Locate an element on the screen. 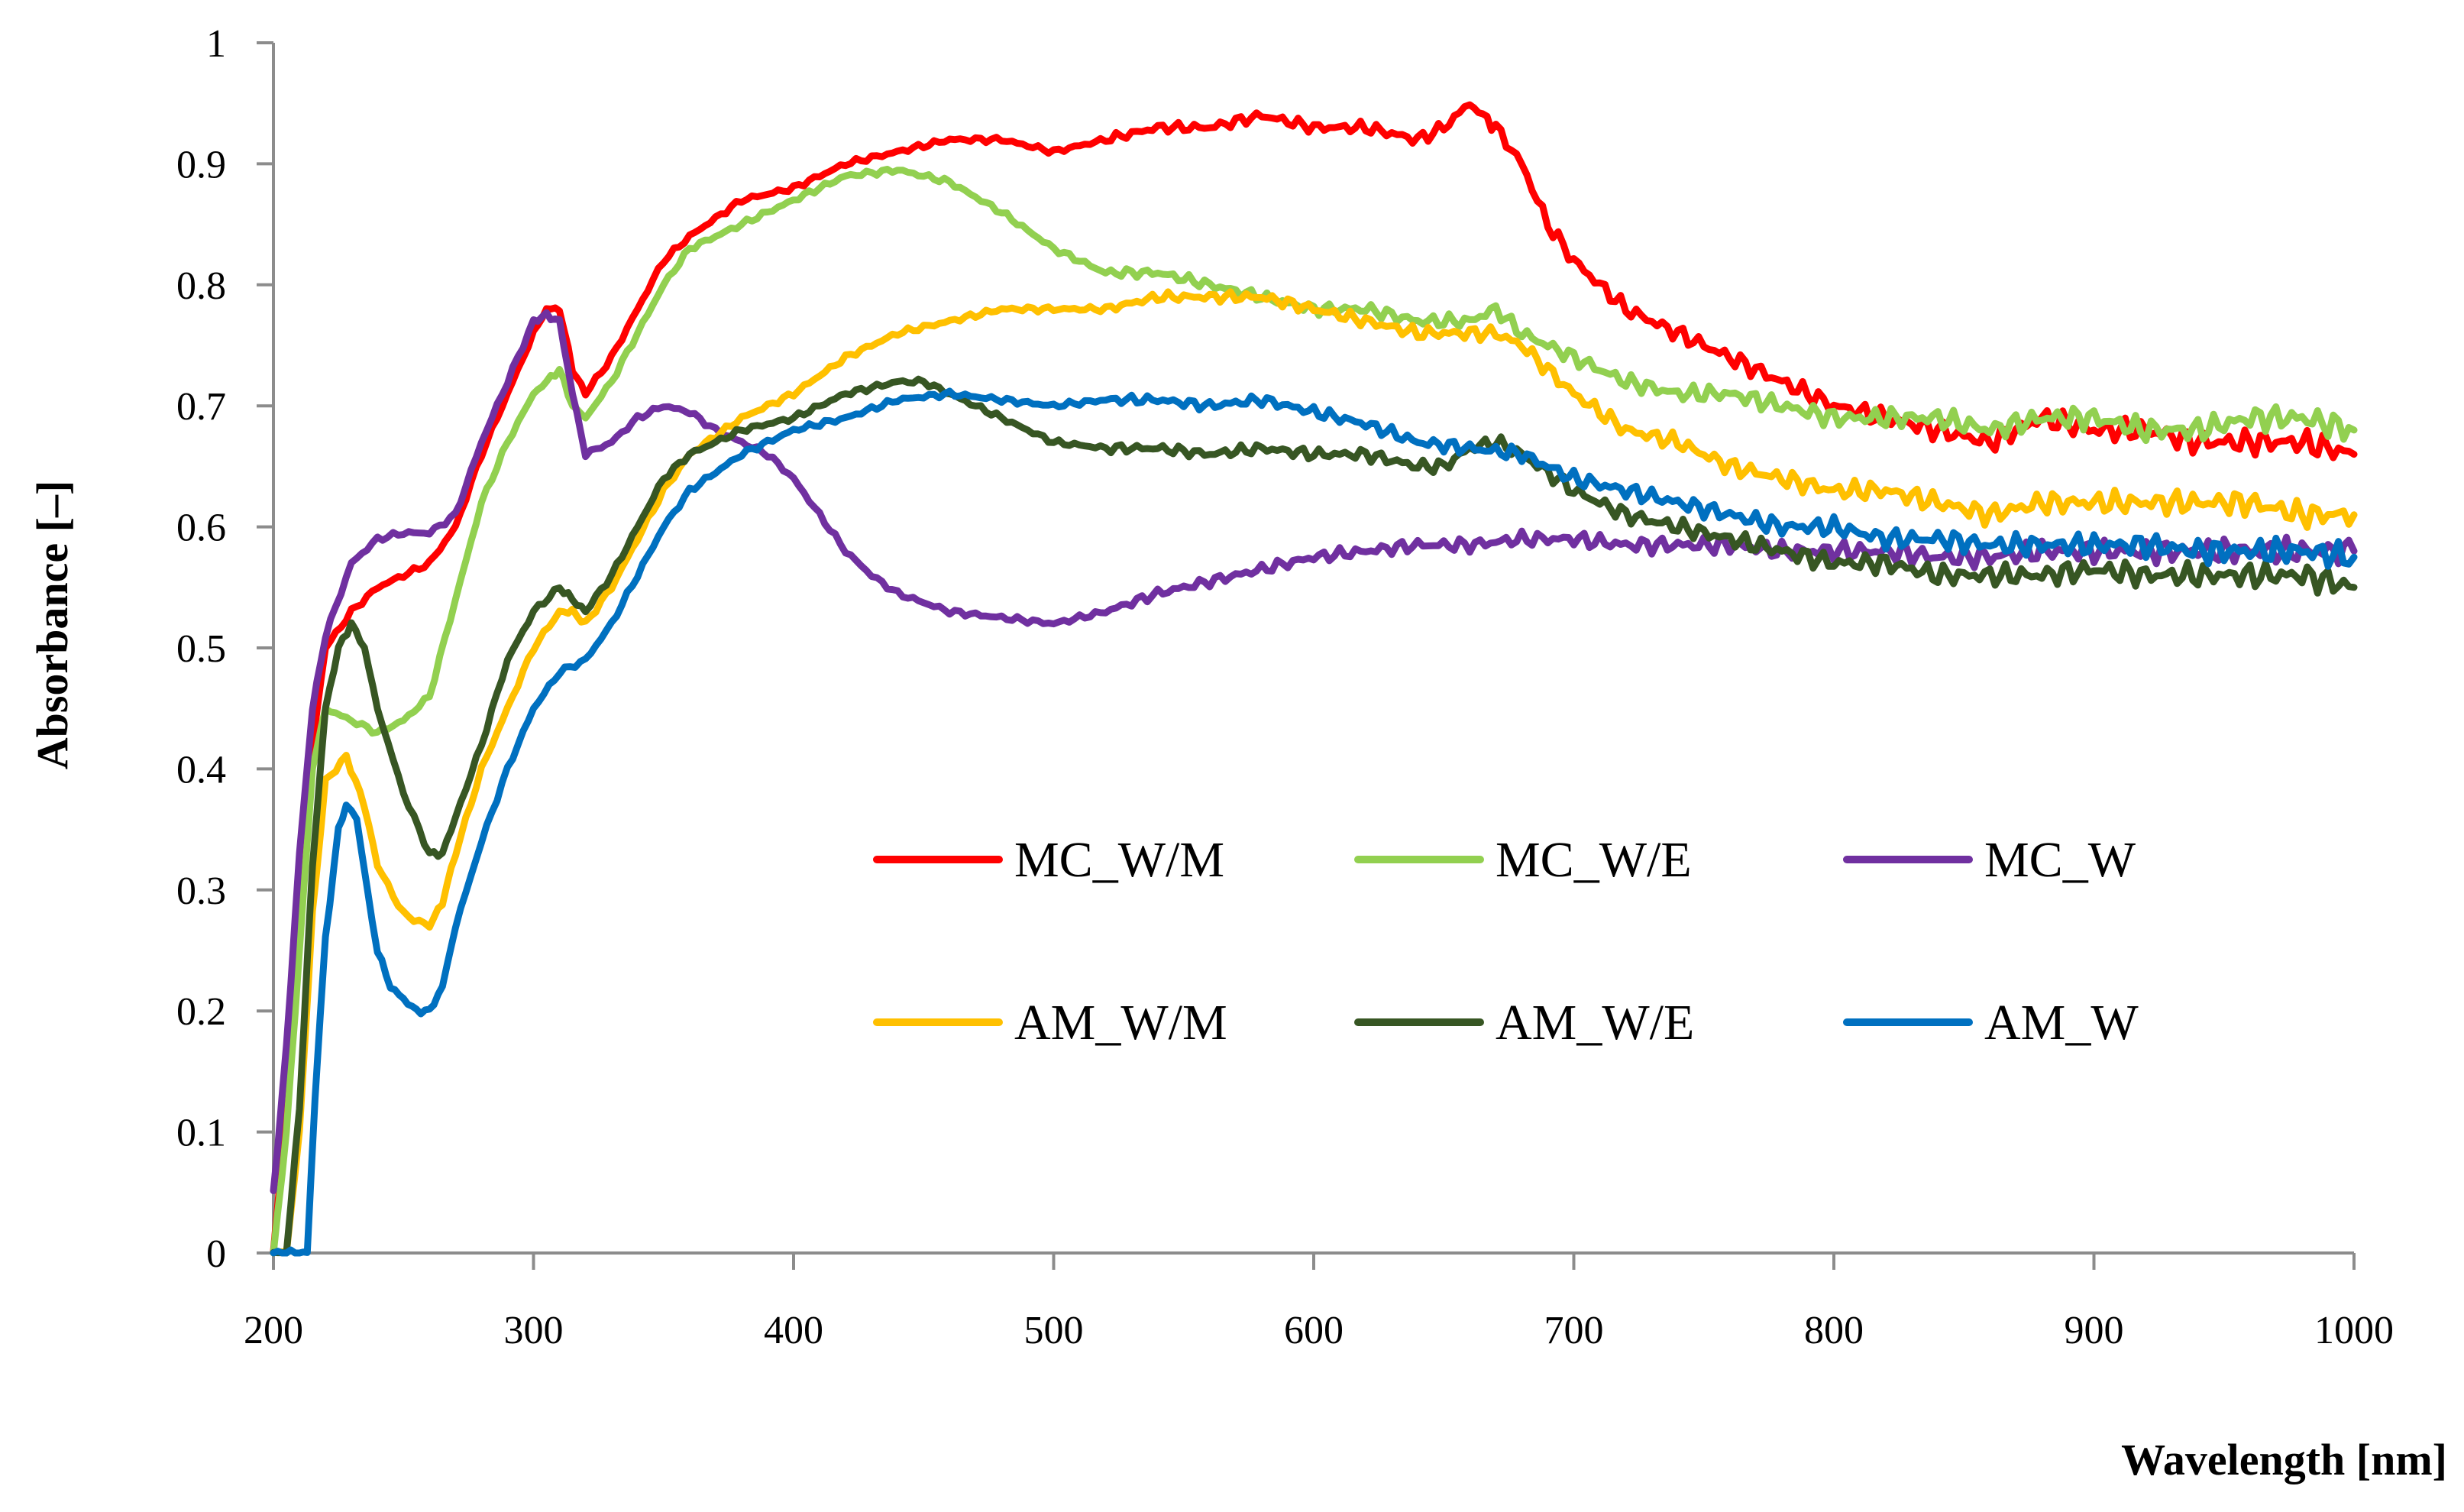 The height and width of the screenshot is (1512, 2464). y-tick-label: 0.1 is located at coordinates (201, 1134).